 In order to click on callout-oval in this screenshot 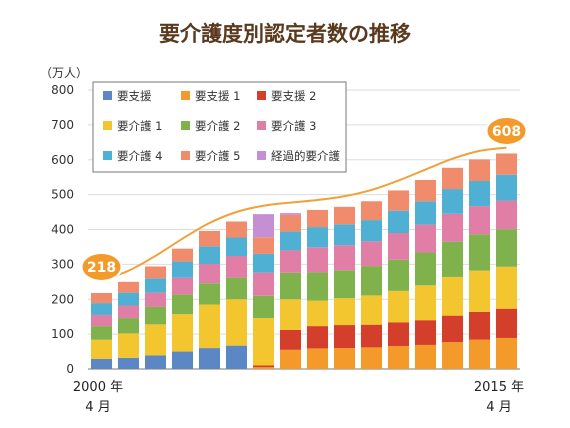, I will do `click(101, 266)`.